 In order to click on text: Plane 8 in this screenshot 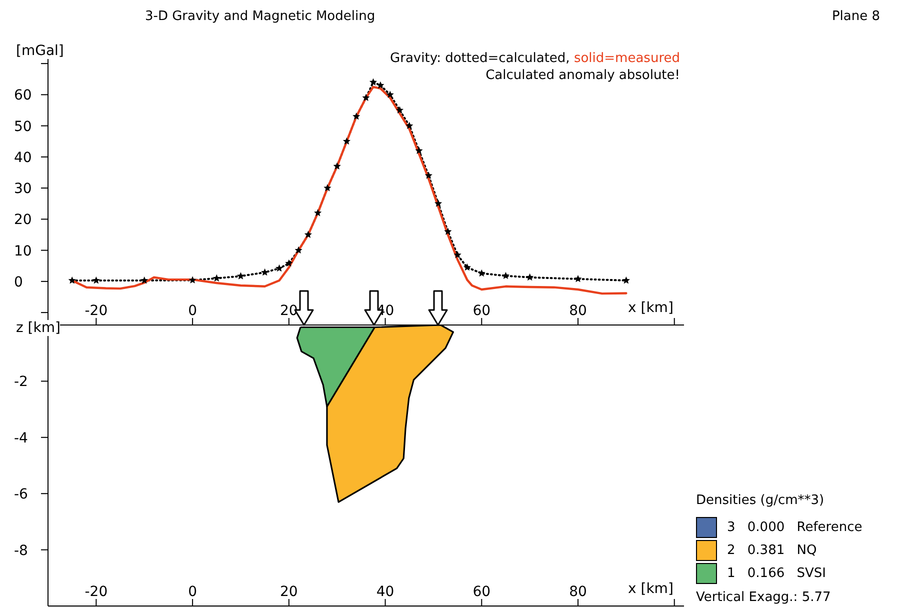, I will do `click(856, 16)`.